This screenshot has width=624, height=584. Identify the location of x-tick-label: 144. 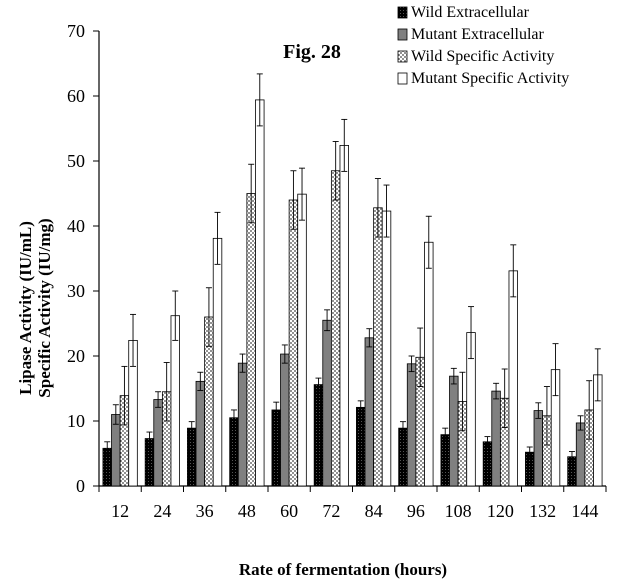
(584, 511).